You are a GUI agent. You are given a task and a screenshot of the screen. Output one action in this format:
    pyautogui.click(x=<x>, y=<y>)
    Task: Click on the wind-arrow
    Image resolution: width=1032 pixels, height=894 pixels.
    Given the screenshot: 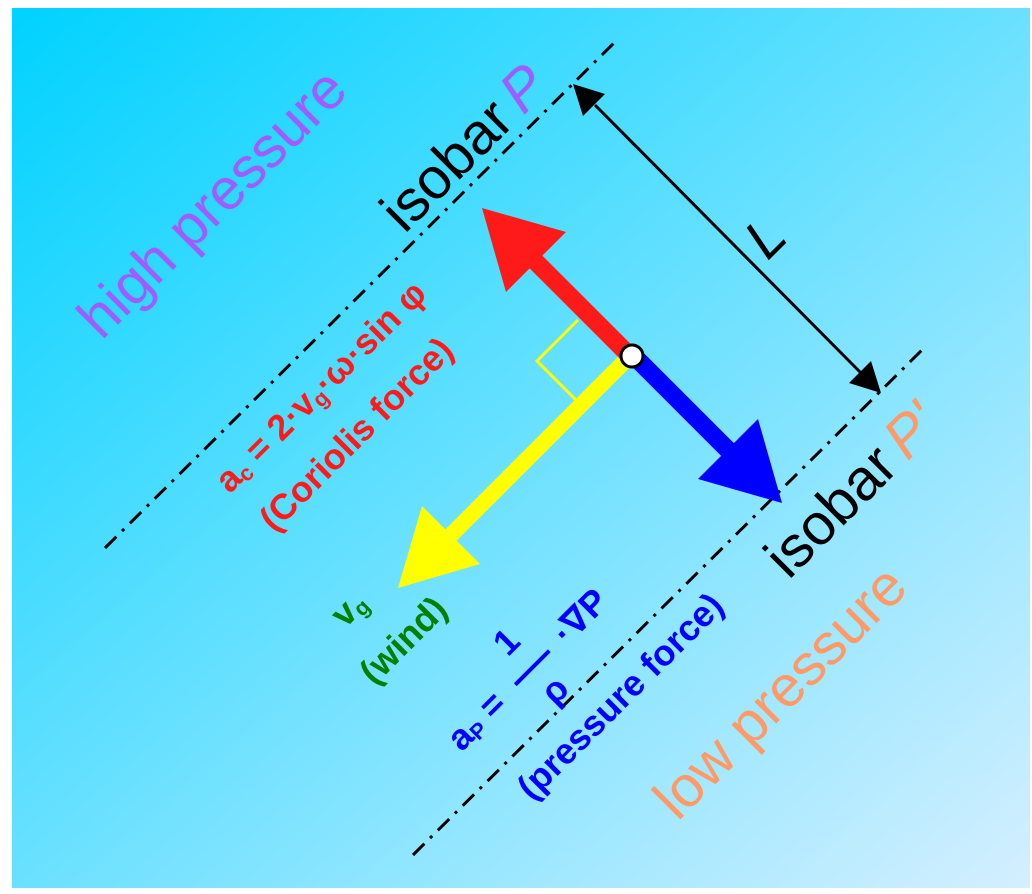 What is the action you would take?
    pyautogui.click(x=515, y=470)
    